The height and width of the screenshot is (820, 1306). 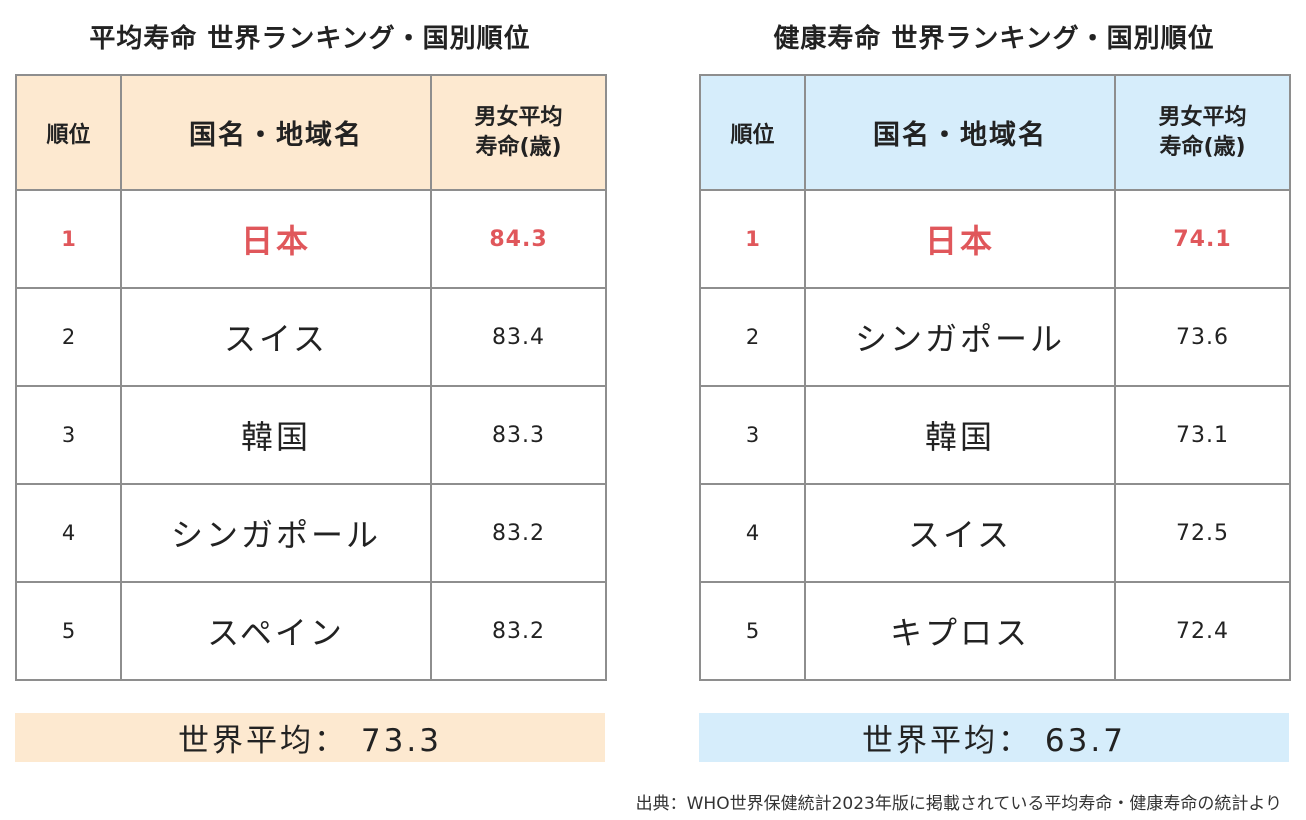 I want to click on table-row: 5 キプロス 72.4, so click(x=995, y=631).